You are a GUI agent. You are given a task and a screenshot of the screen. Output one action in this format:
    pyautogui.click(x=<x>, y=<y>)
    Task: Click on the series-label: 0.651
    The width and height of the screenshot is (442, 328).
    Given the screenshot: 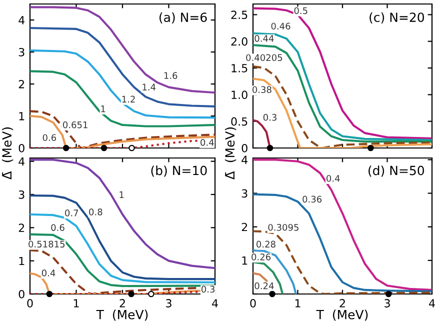 What is the action you would take?
    pyautogui.click(x=75, y=124)
    